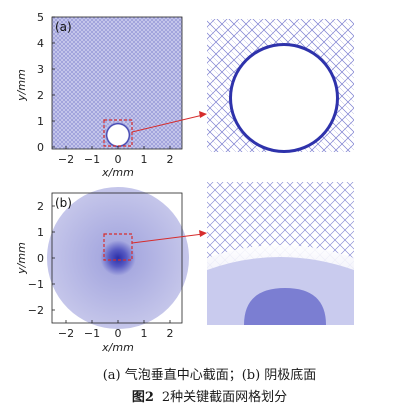 The height and width of the screenshot is (411, 419). I want to click on panel-b-xticks: −2 −1 0 1 2, so click(116, 330).